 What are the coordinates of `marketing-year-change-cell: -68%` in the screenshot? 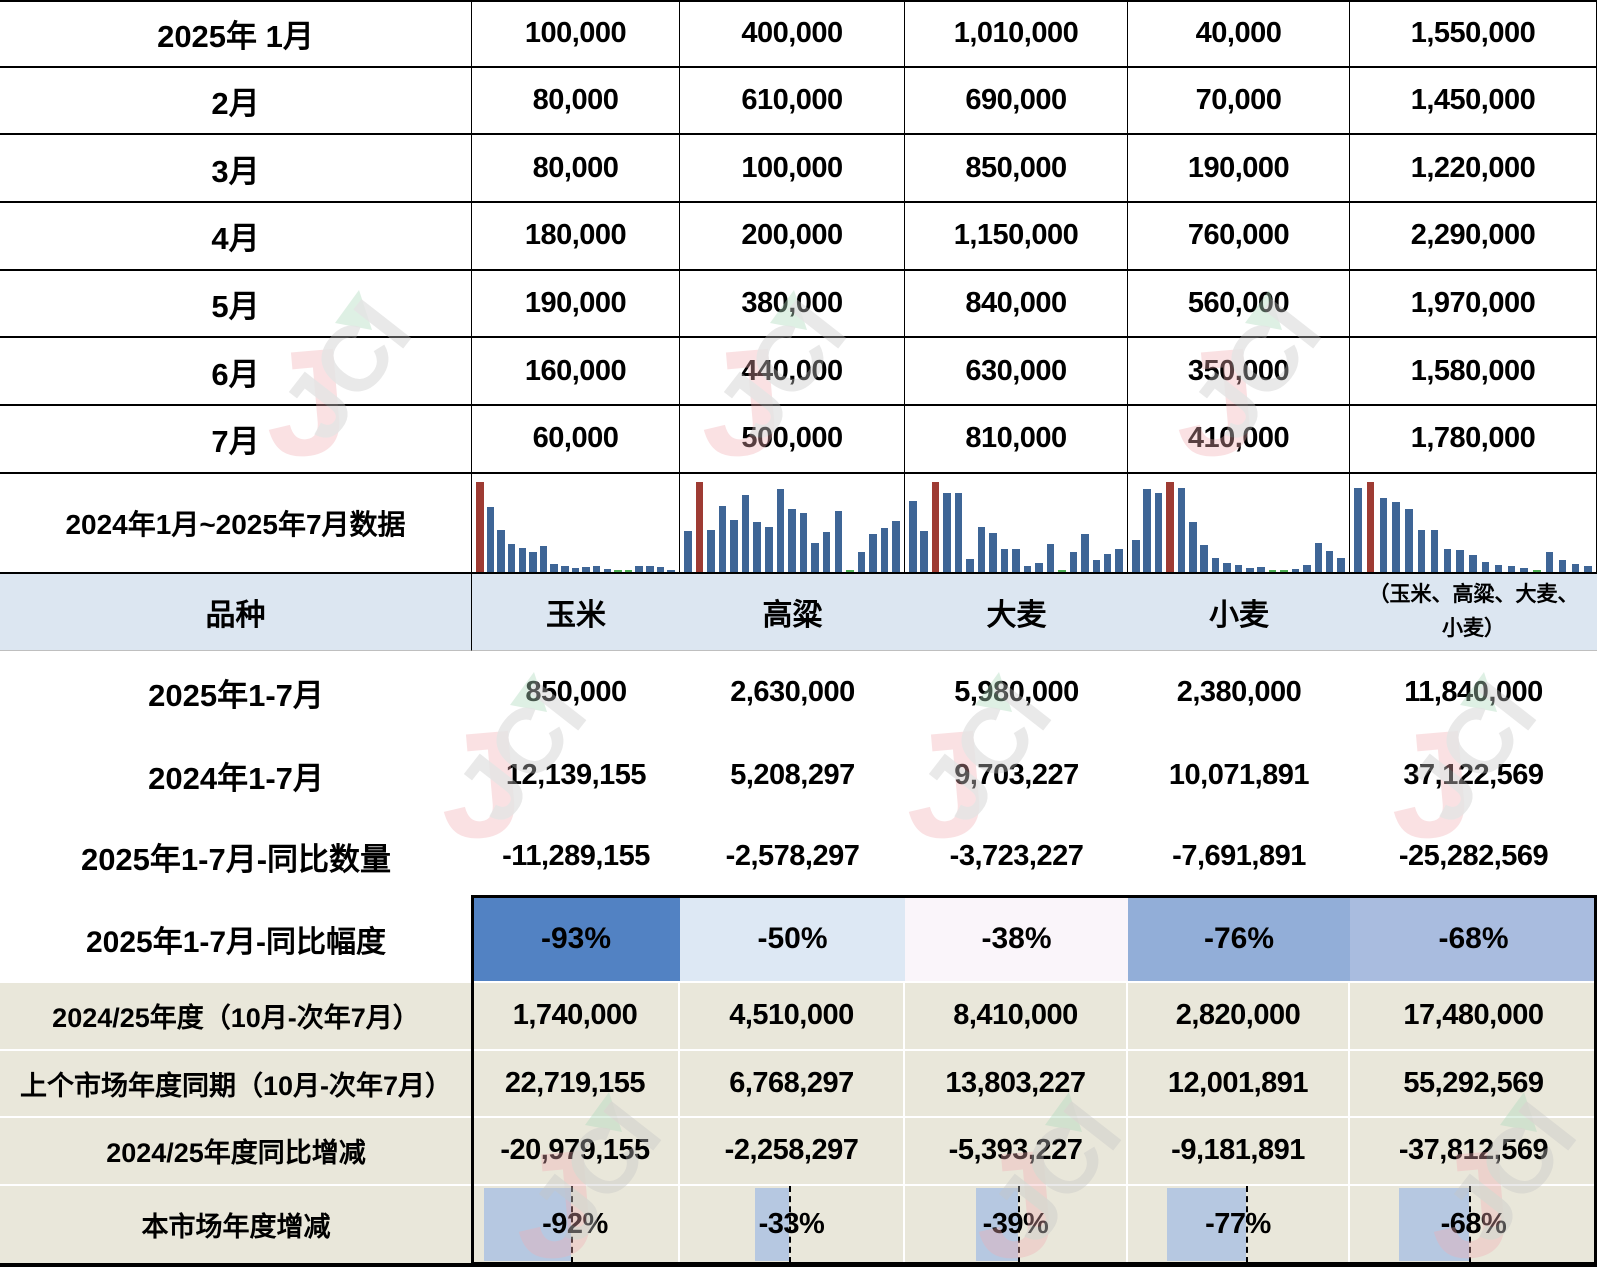 It's located at (1473, 1223).